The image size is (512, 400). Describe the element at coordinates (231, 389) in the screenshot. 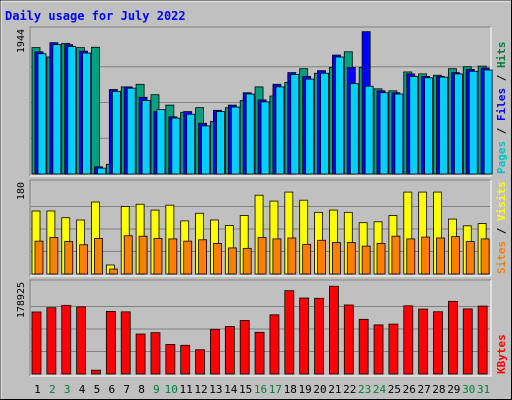

I see `x-tick-label: 14` at that location.